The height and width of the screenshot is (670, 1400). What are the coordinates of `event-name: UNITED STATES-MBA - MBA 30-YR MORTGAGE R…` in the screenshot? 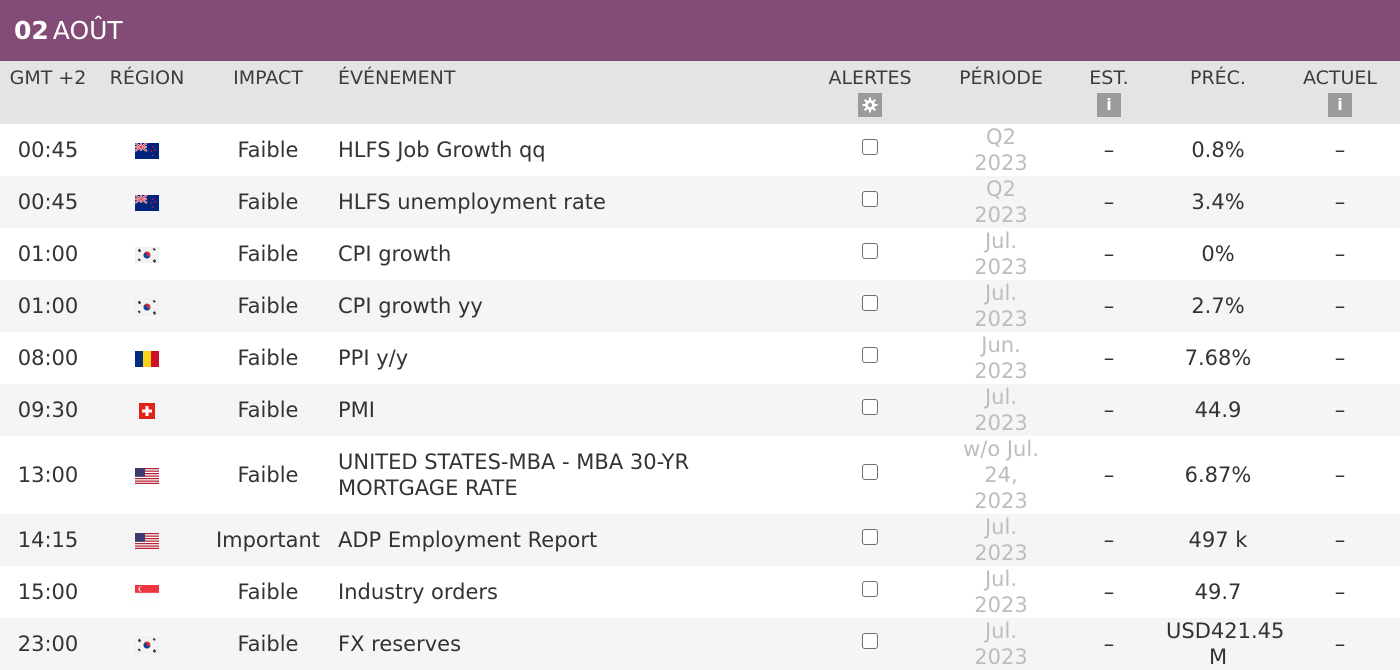 It's located at (514, 475).